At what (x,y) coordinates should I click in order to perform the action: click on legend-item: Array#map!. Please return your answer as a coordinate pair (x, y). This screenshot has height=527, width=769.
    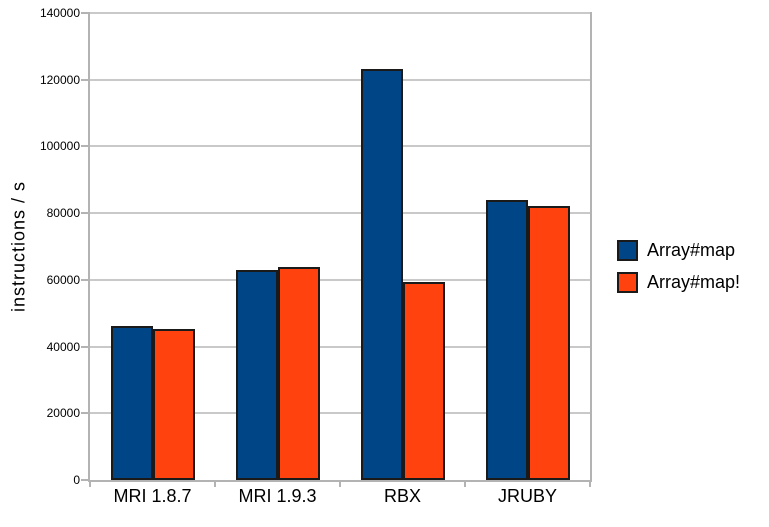
    Looking at the image, I should click on (678, 282).